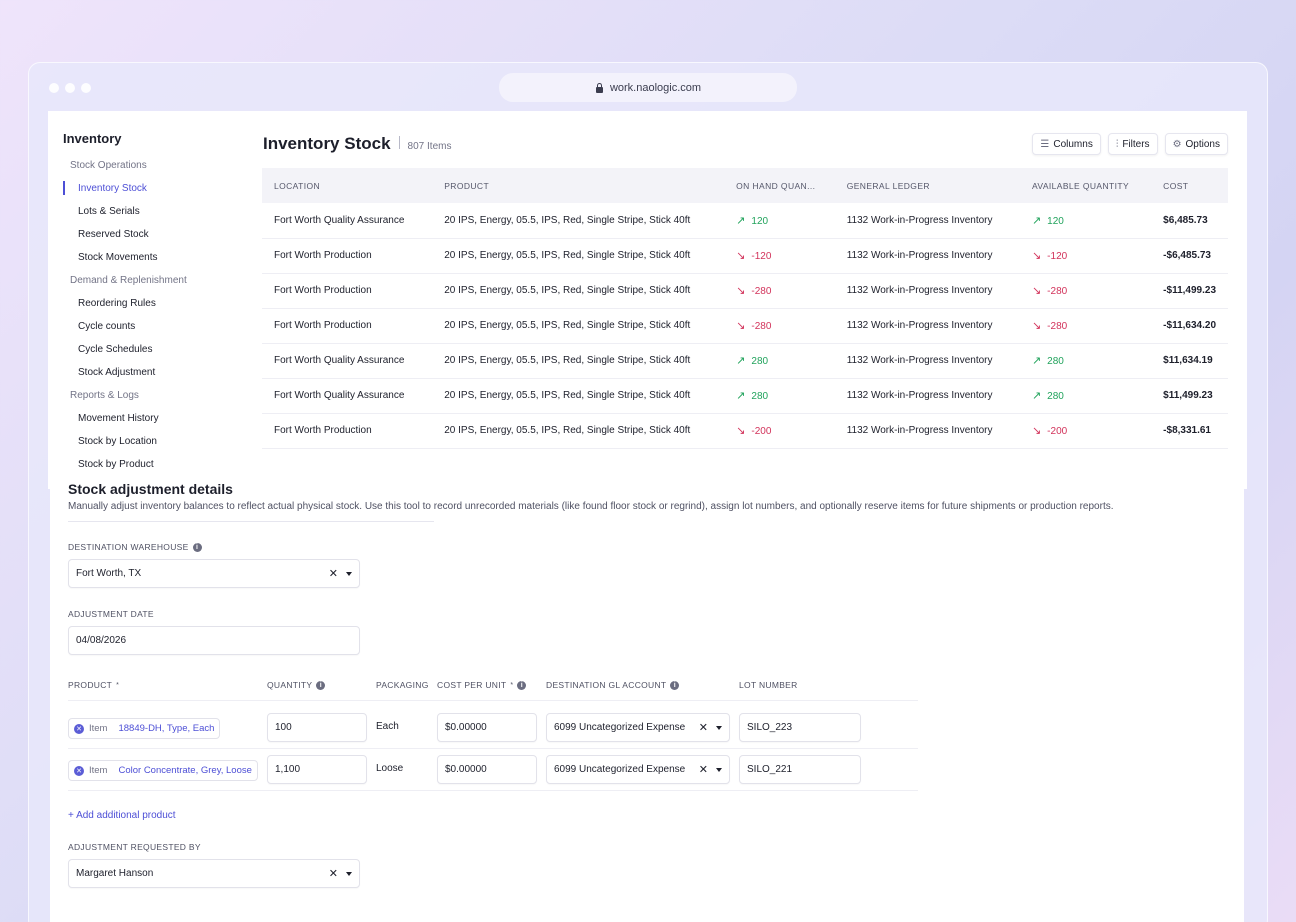 The image size is (1296, 922). I want to click on product-chip: ✕ Item Color Concentrate, Grey, Loose, so click(163, 770).